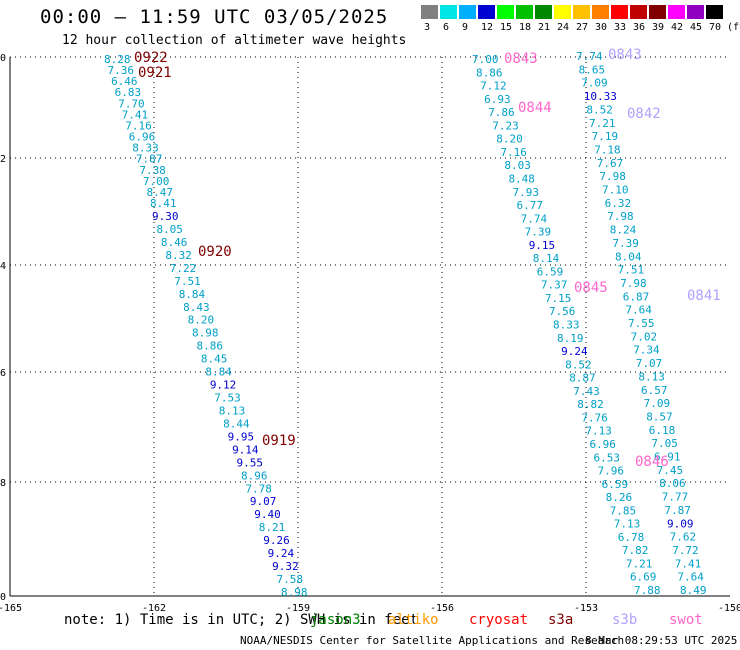 The image size is (740, 650). What do you see at coordinates (156, 181) in the screenshot?
I see `wave-height-value: 7.00` at bounding box center [156, 181].